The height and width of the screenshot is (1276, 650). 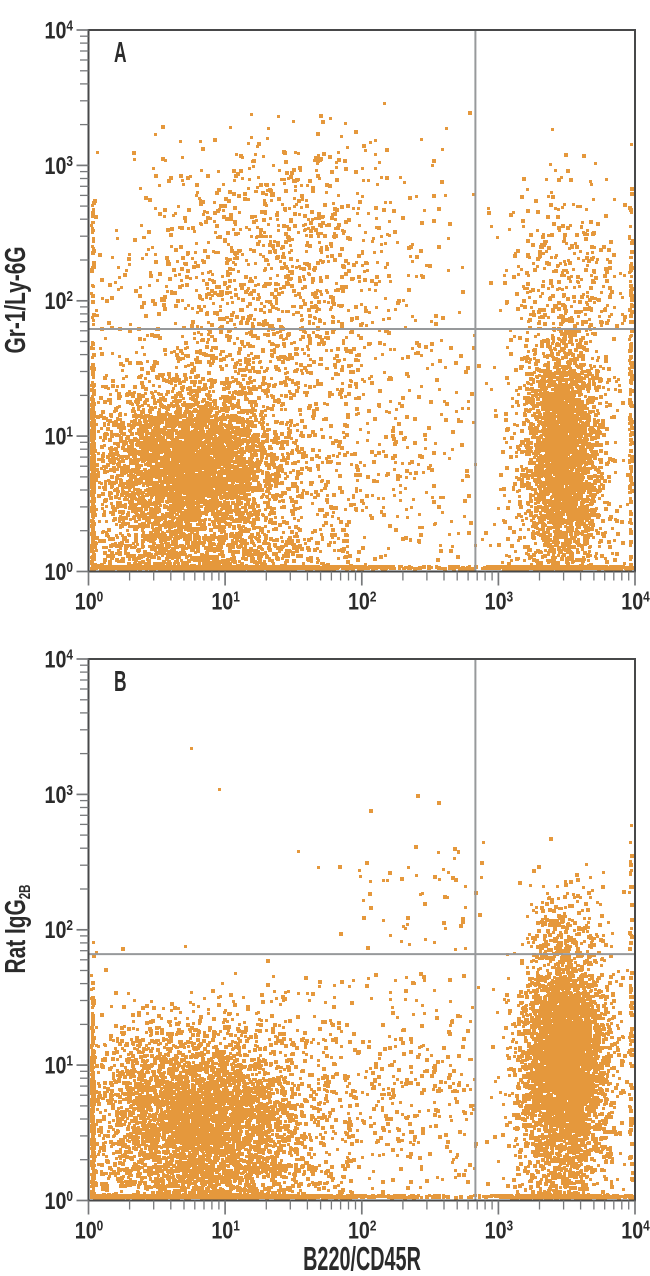 I want to click on svg-text: 10³, so click(x=499, y=1230).